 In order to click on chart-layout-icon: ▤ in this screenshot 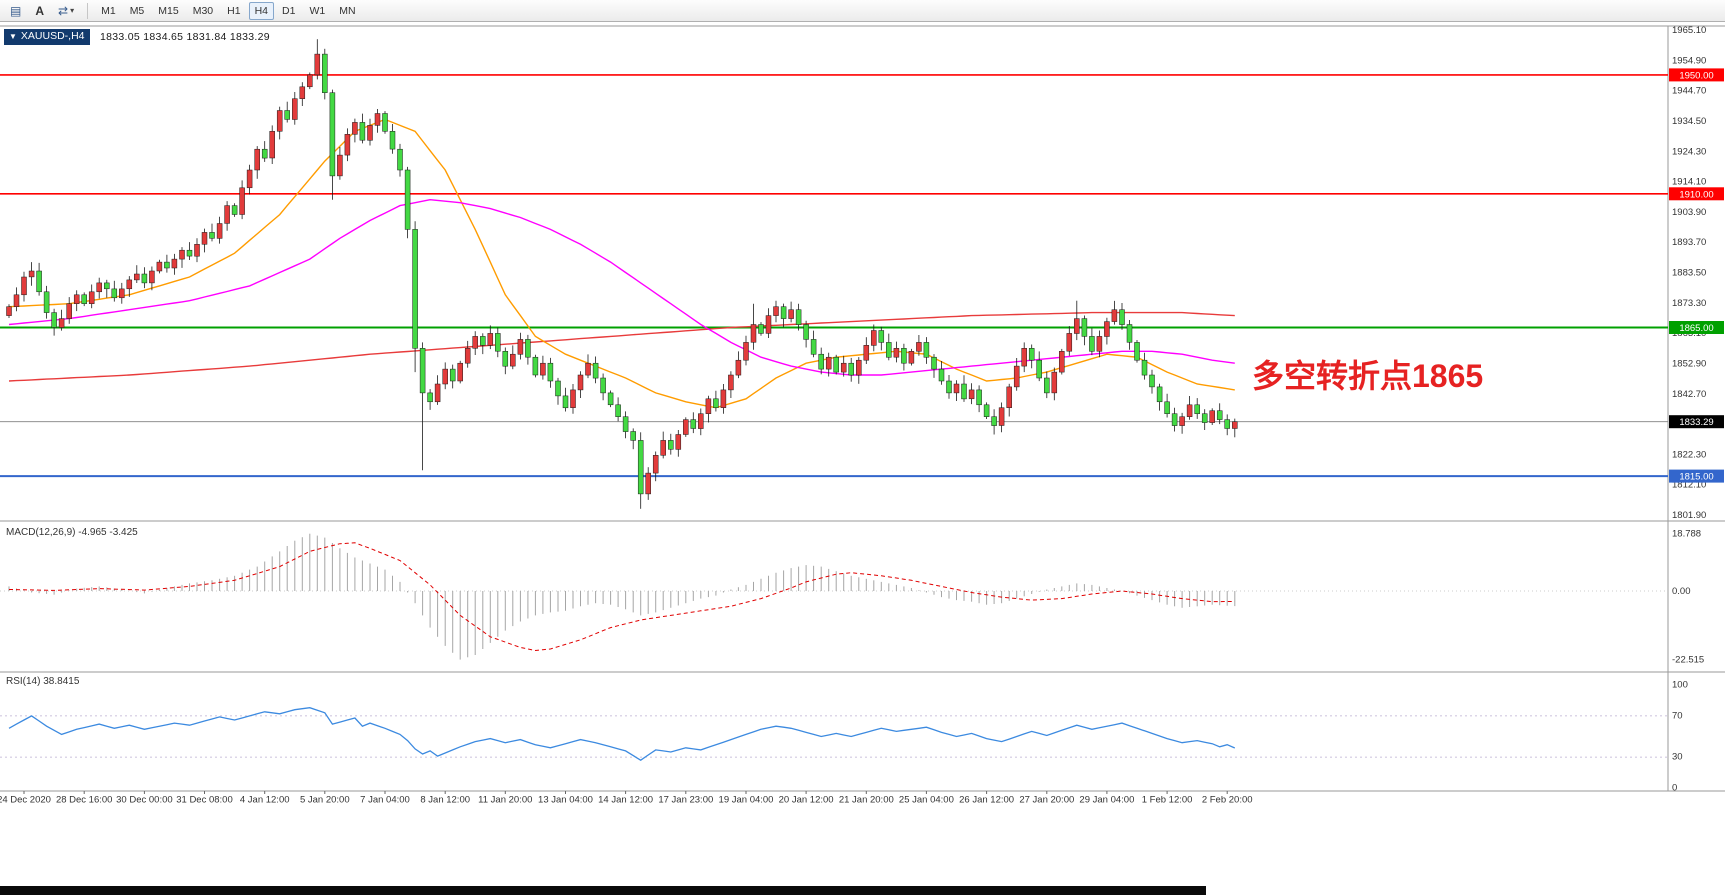, I will do `click(16, 10)`.